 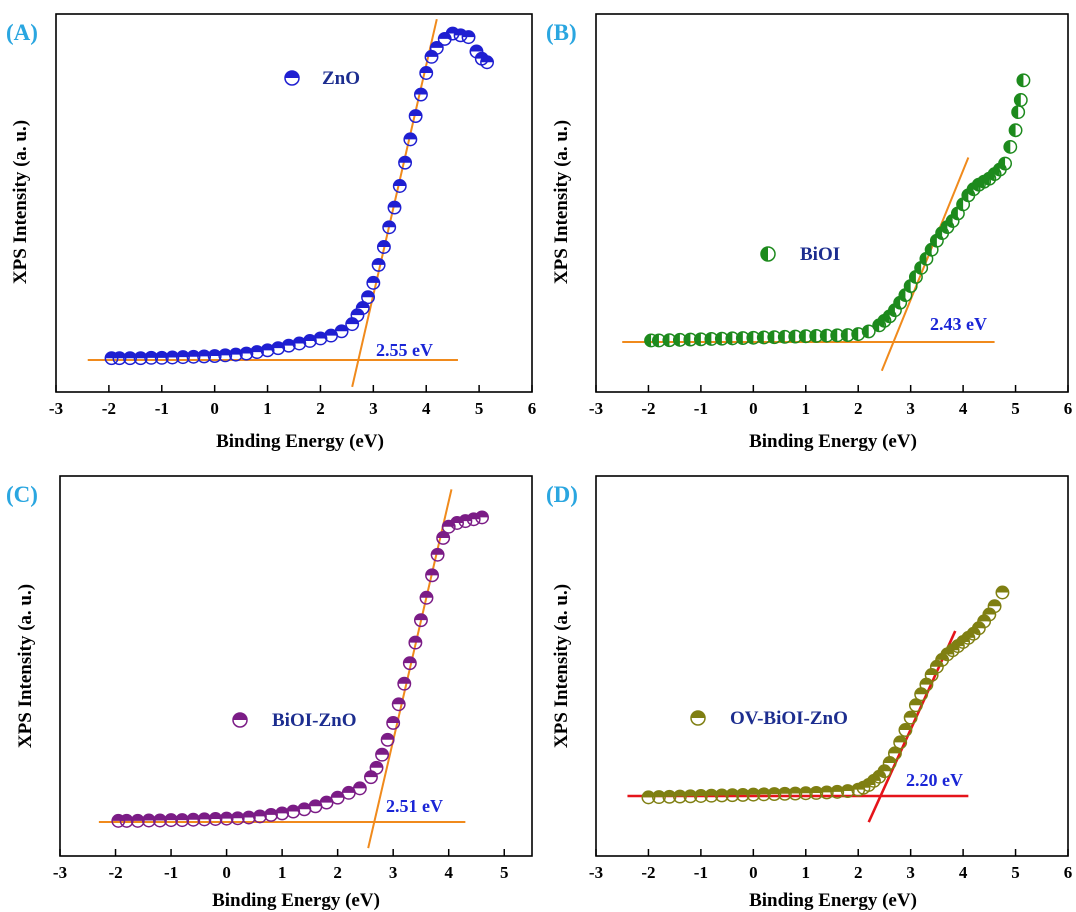 What do you see at coordinates (830, 408) in the screenshot?
I see `x-tick-labels: -3 -2 -1 0 1 2 3 4 5 6` at bounding box center [830, 408].